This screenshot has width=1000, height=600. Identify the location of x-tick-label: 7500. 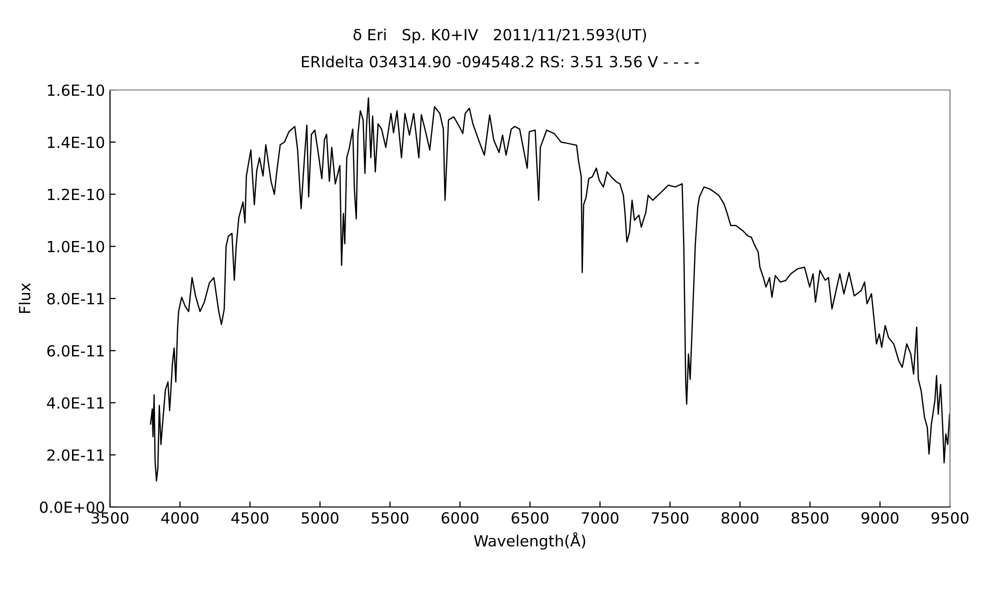
(670, 518).